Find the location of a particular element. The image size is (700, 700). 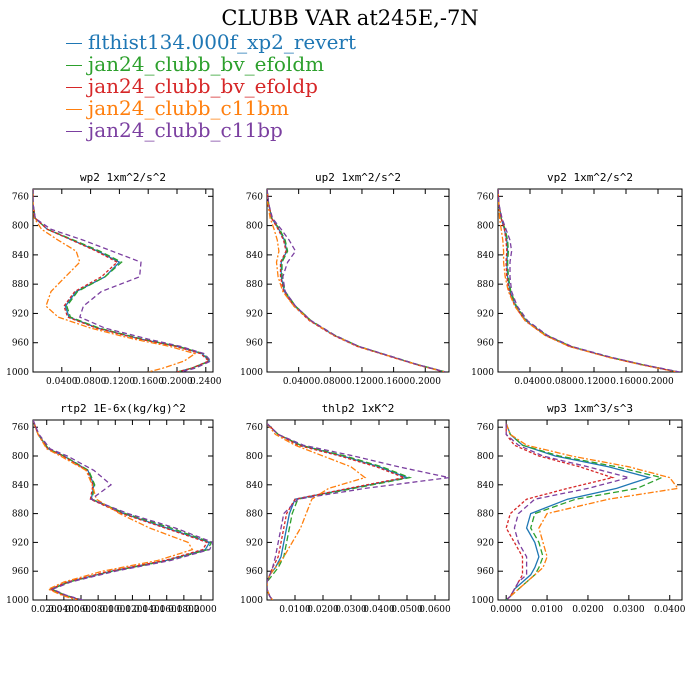

x-tick-label: 0.1000 is located at coordinates (116, 610).